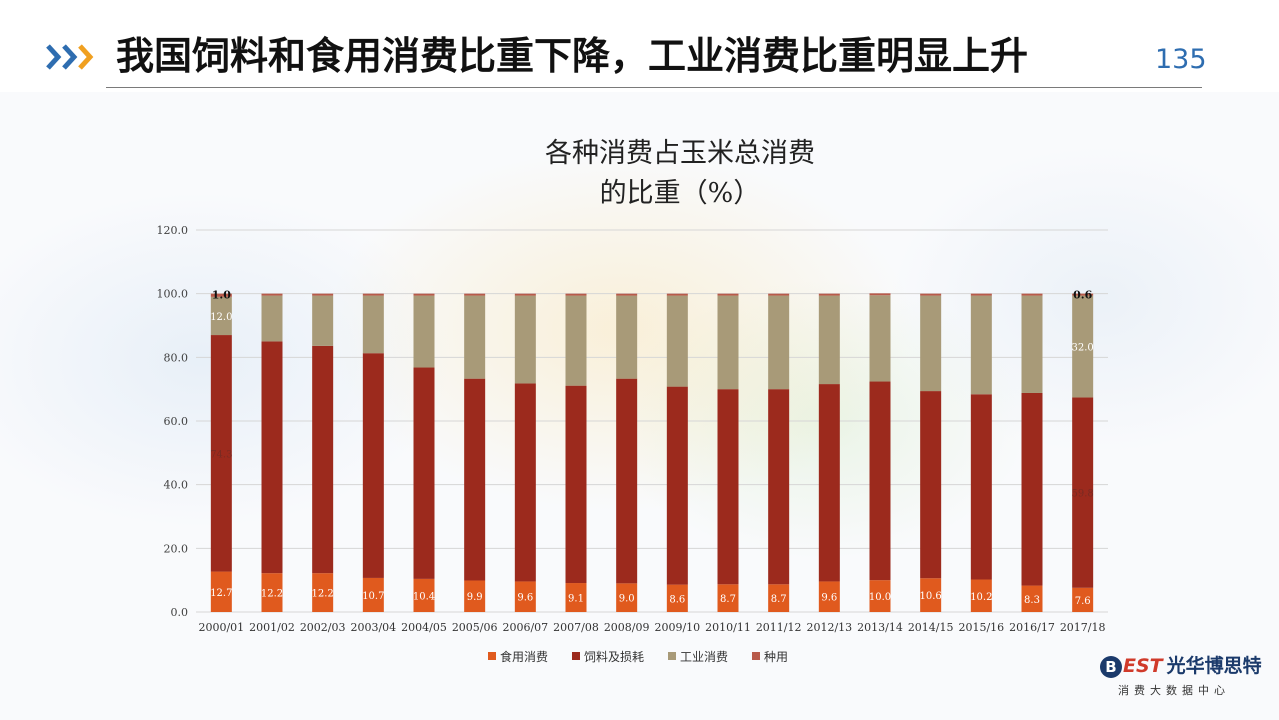  I want to click on logo-badge: B, so click(1111, 666).